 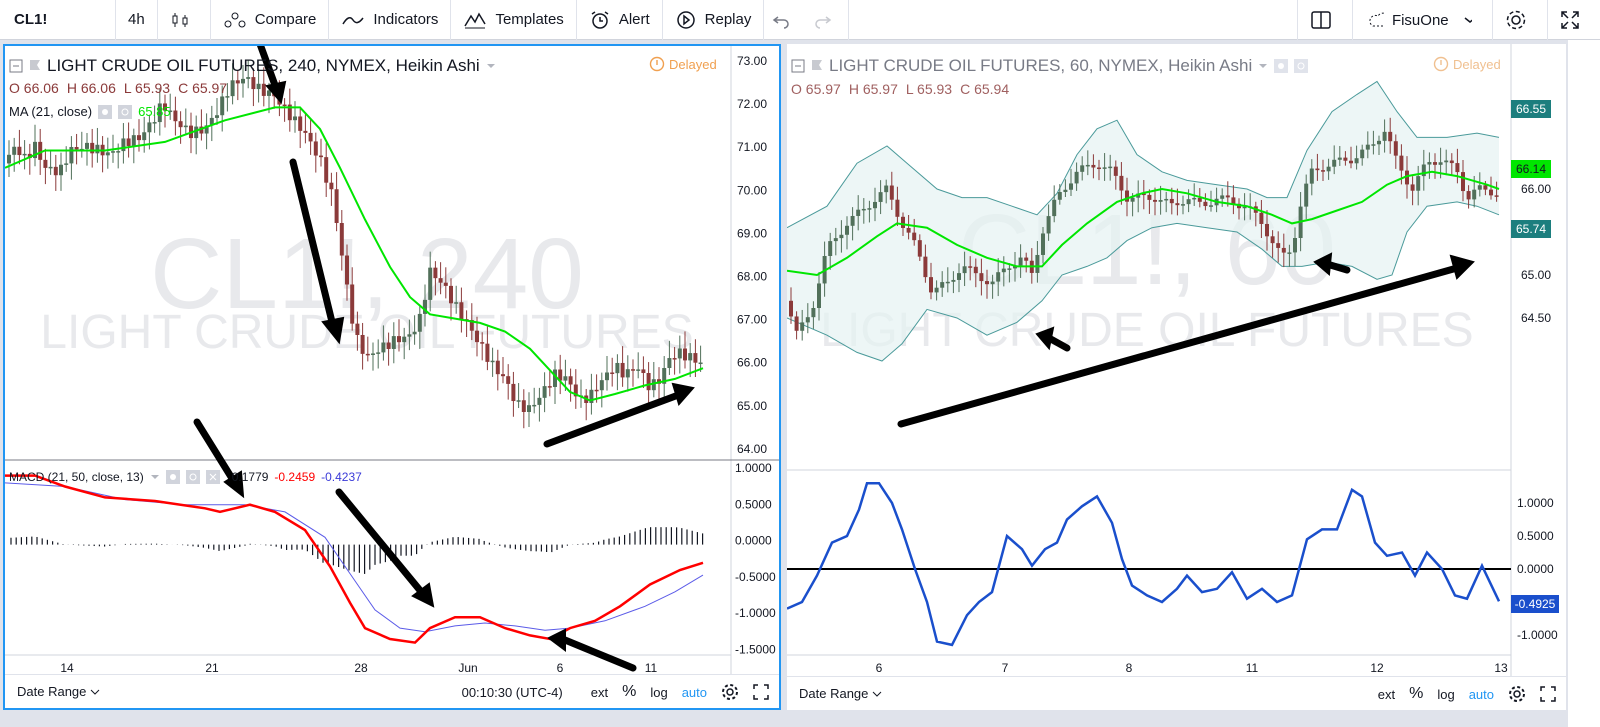 I want to click on templates-button: Templates, so click(x=514, y=20).